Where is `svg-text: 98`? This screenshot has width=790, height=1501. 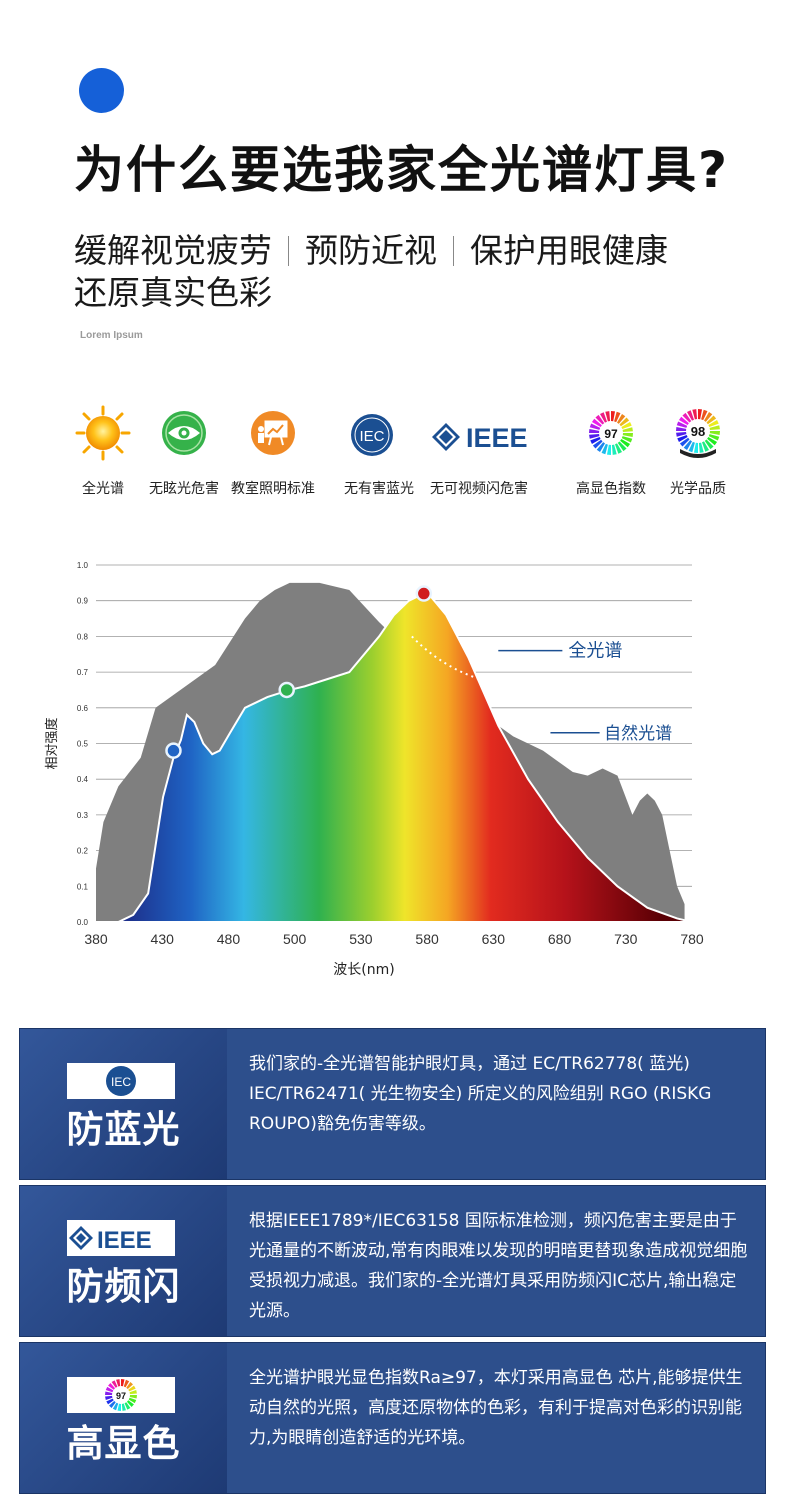
svg-text: 98 is located at coordinates (698, 431).